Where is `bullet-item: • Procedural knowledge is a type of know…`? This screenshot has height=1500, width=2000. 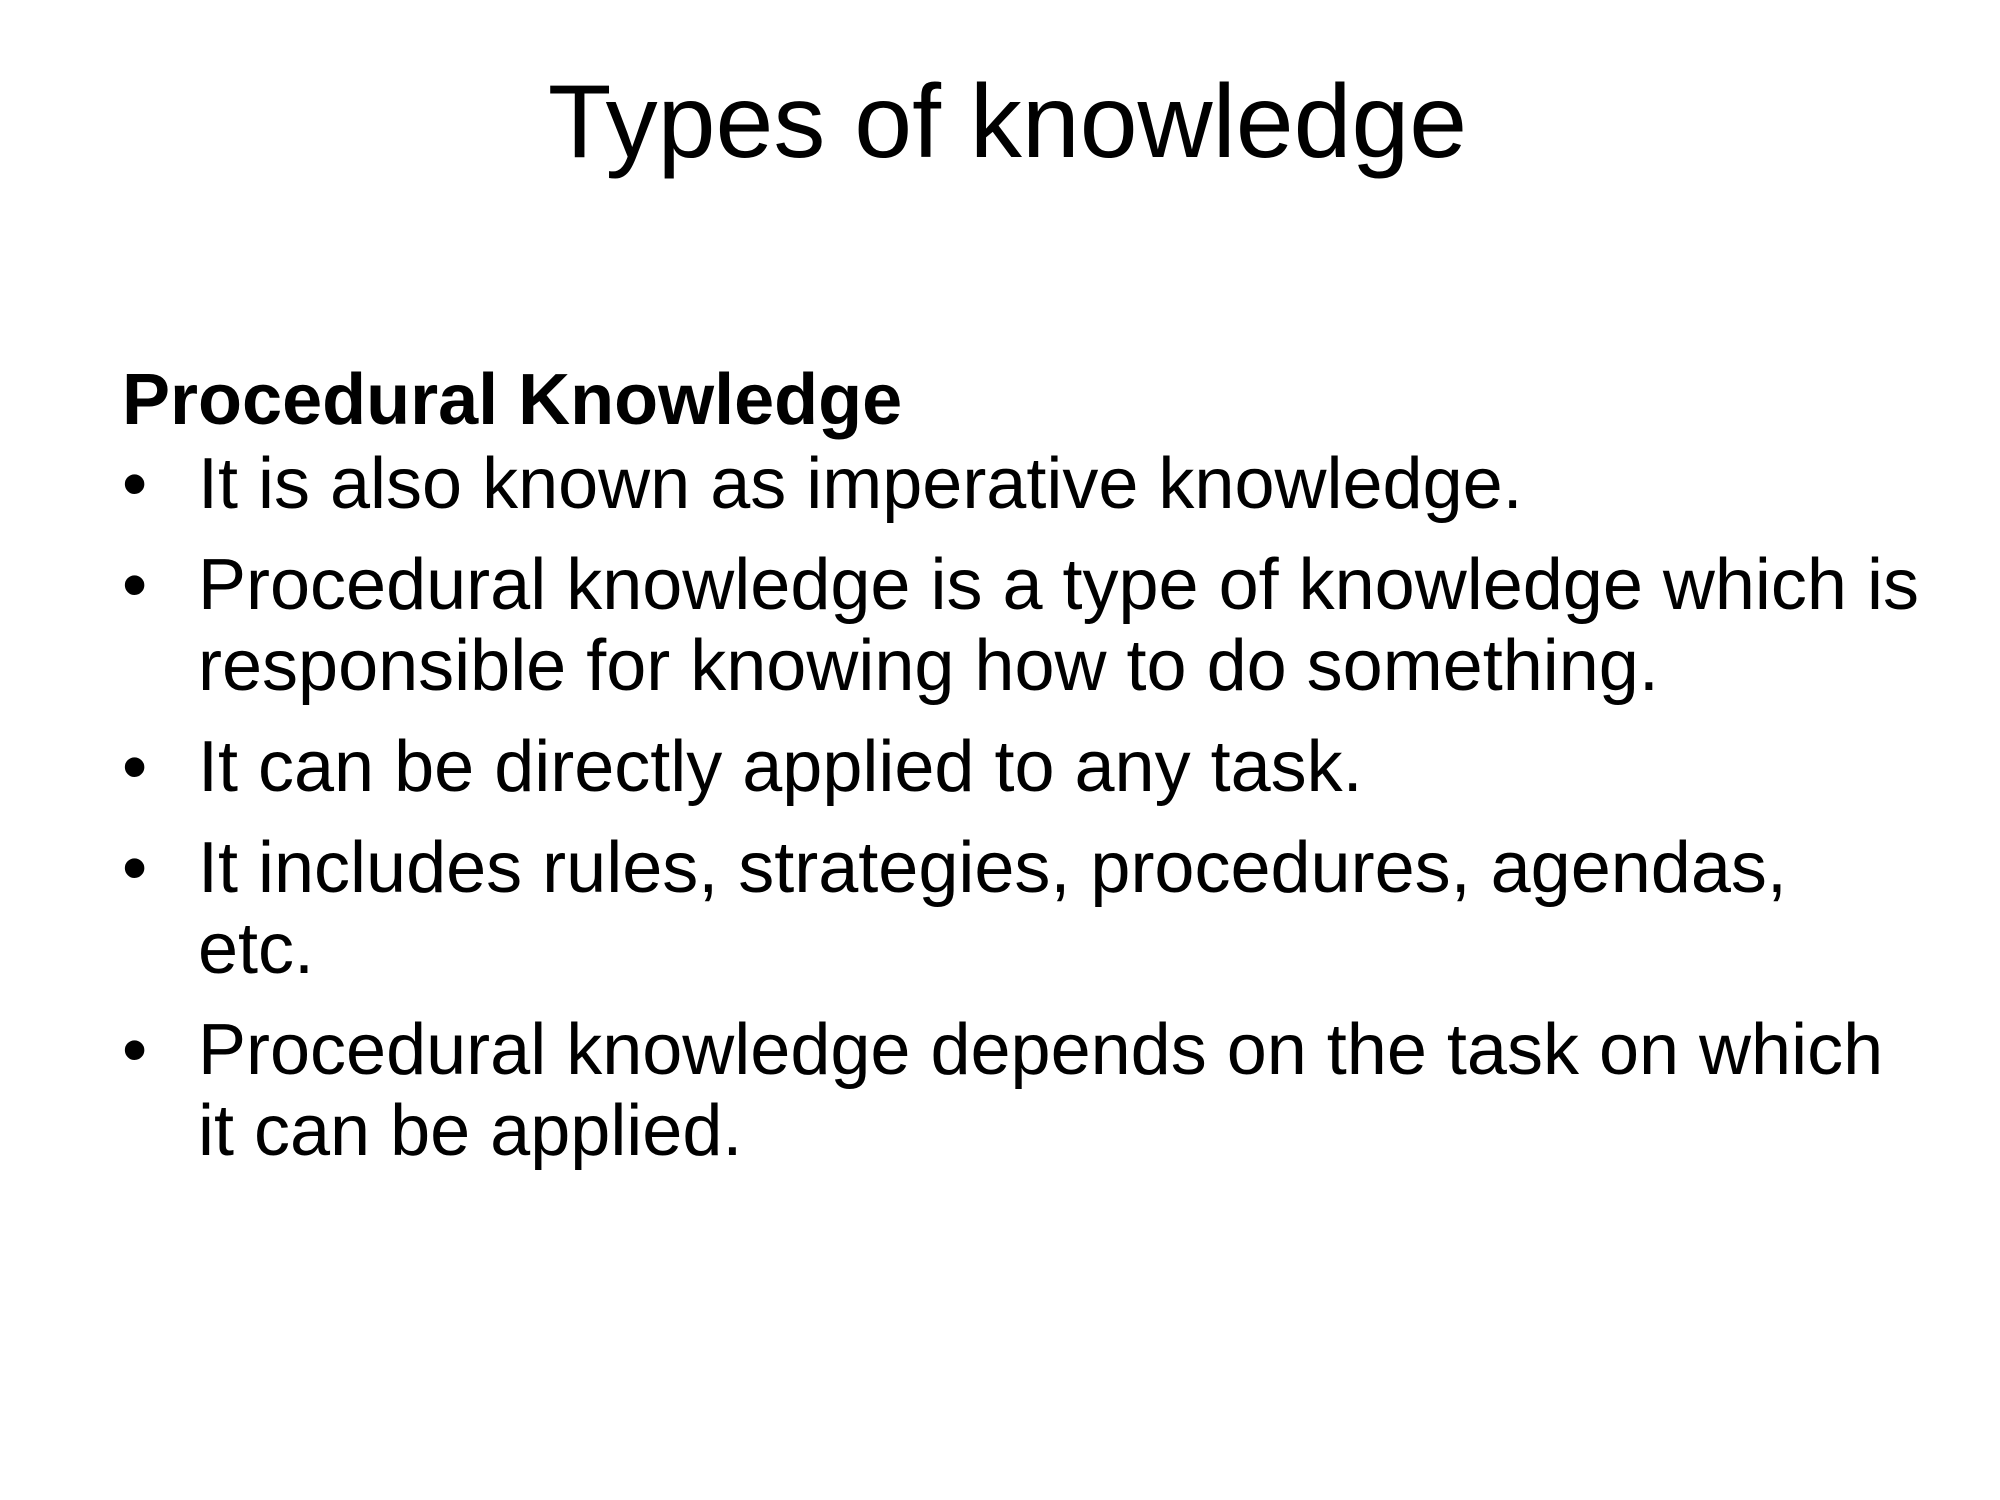 bullet-item: • Procedural knowledge is a type of know… is located at coordinates (1022, 626).